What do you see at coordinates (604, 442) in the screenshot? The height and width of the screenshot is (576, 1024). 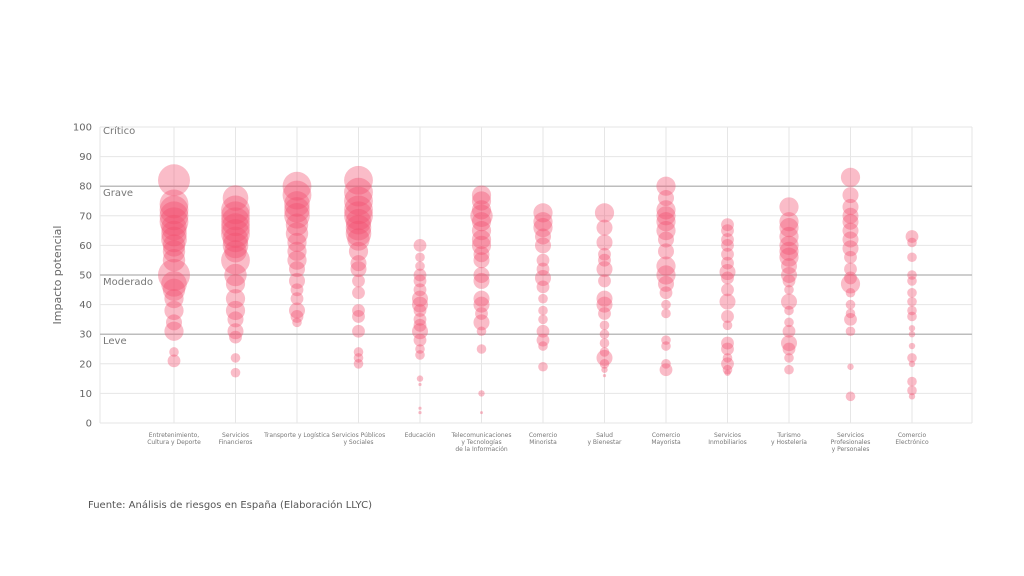 I see `x-tick-label: y Bienestar` at bounding box center [604, 442].